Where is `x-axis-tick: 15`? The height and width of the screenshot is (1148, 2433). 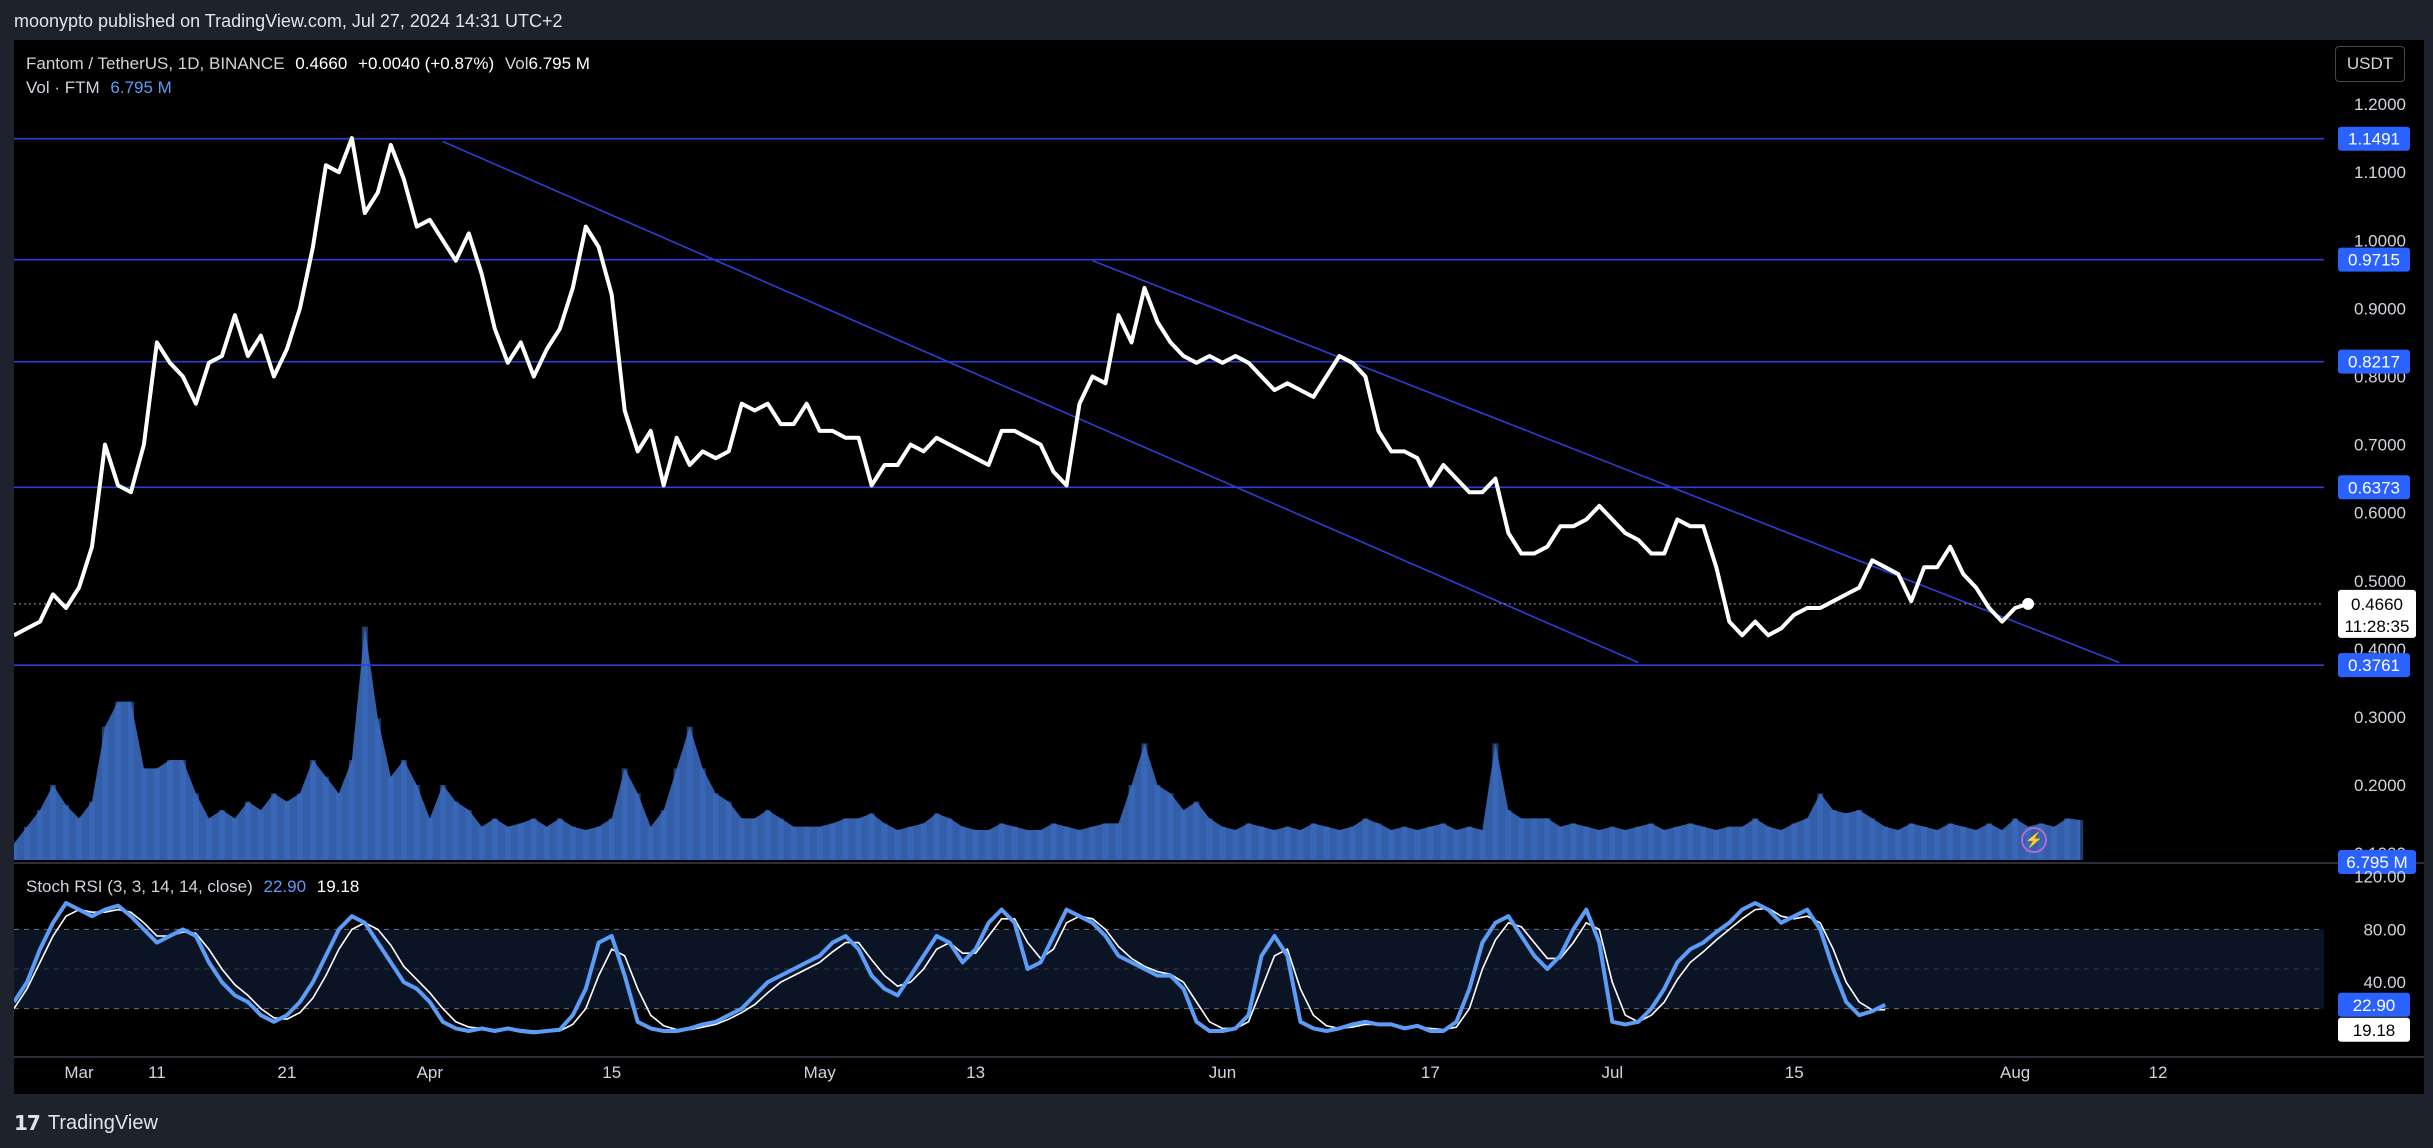
x-axis-tick: 15 is located at coordinates (611, 1072).